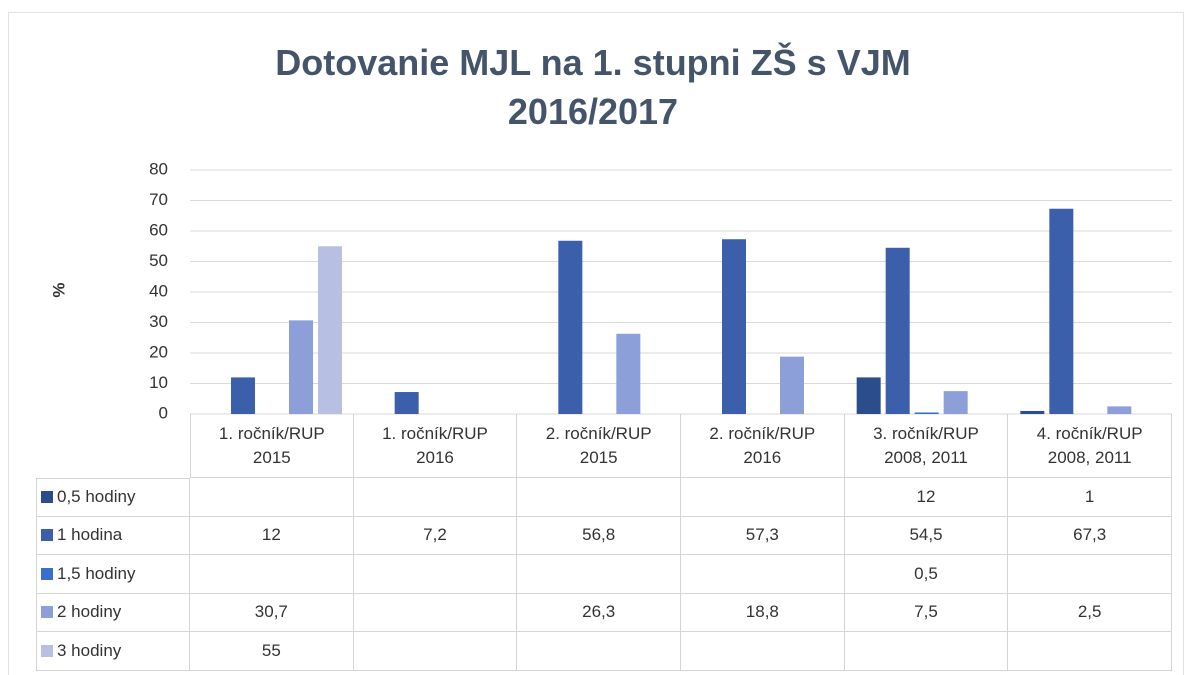 The image size is (1186, 675). What do you see at coordinates (272, 651) in the screenshot?
I see `table-cell: 55` at bounding box center [272, 651].